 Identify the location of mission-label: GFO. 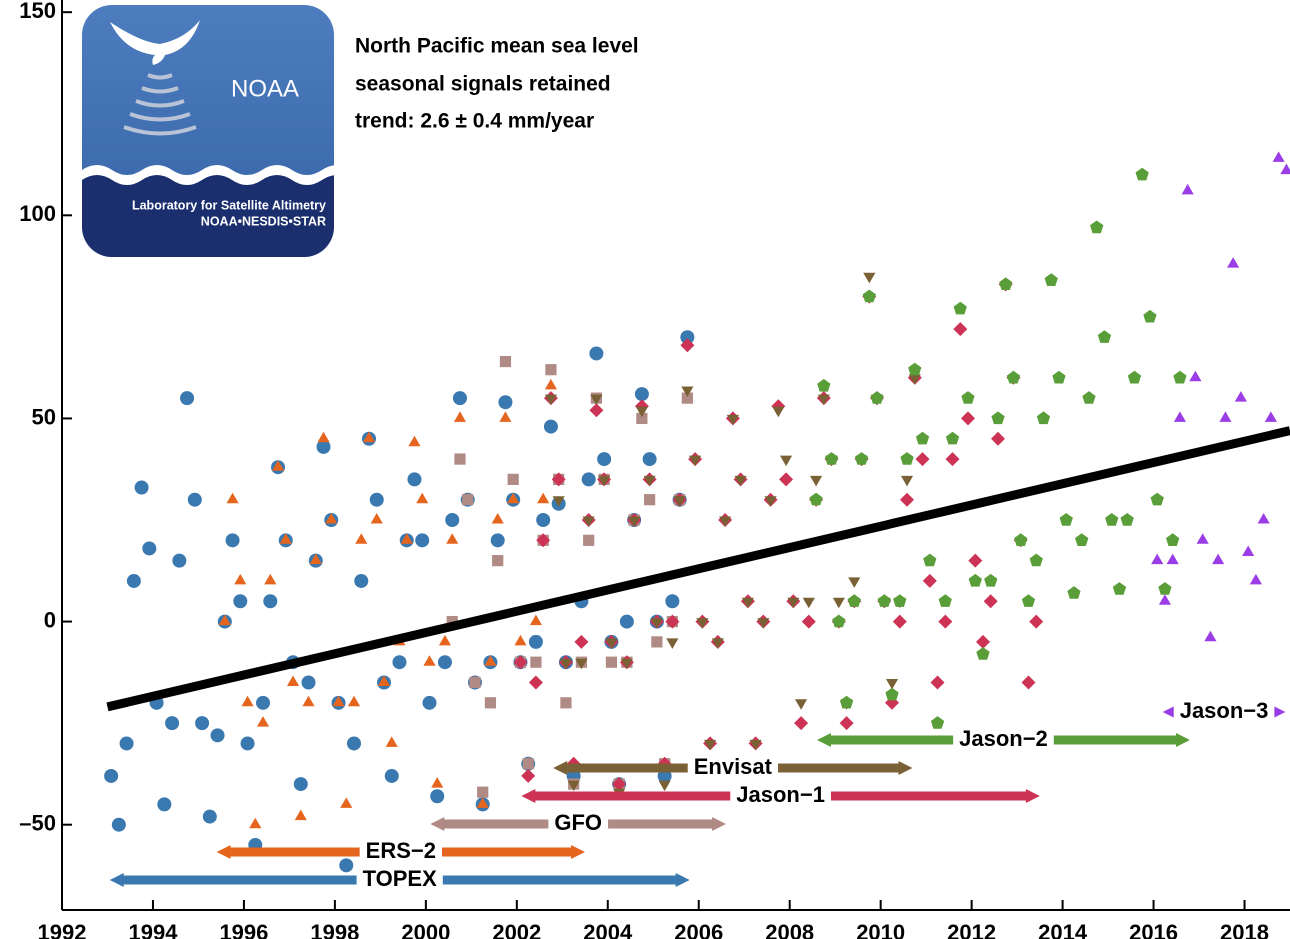
(578, 822).